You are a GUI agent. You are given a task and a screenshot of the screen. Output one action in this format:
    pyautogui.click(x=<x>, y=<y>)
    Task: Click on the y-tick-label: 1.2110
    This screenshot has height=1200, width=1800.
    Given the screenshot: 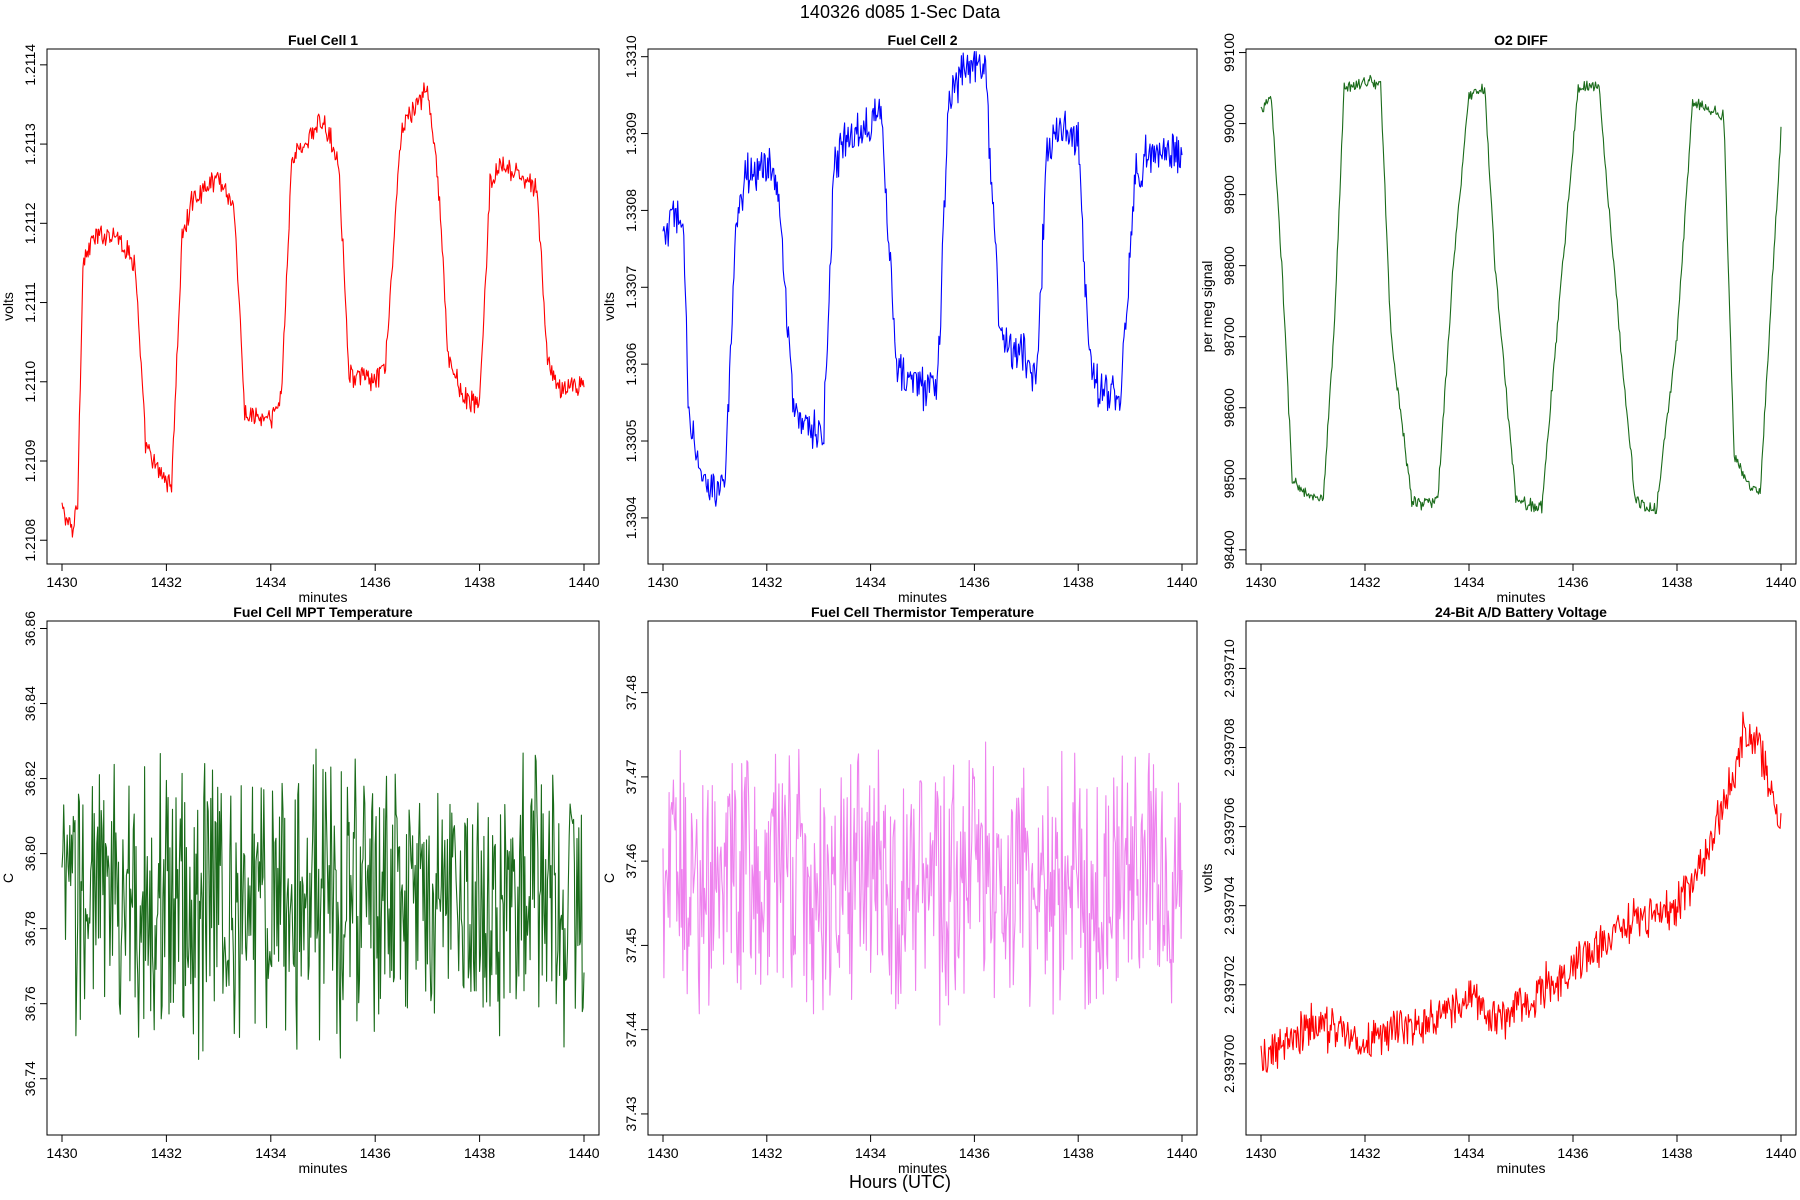 What is the action you would take?
    pyautogui.click(x=30, y=382)
    